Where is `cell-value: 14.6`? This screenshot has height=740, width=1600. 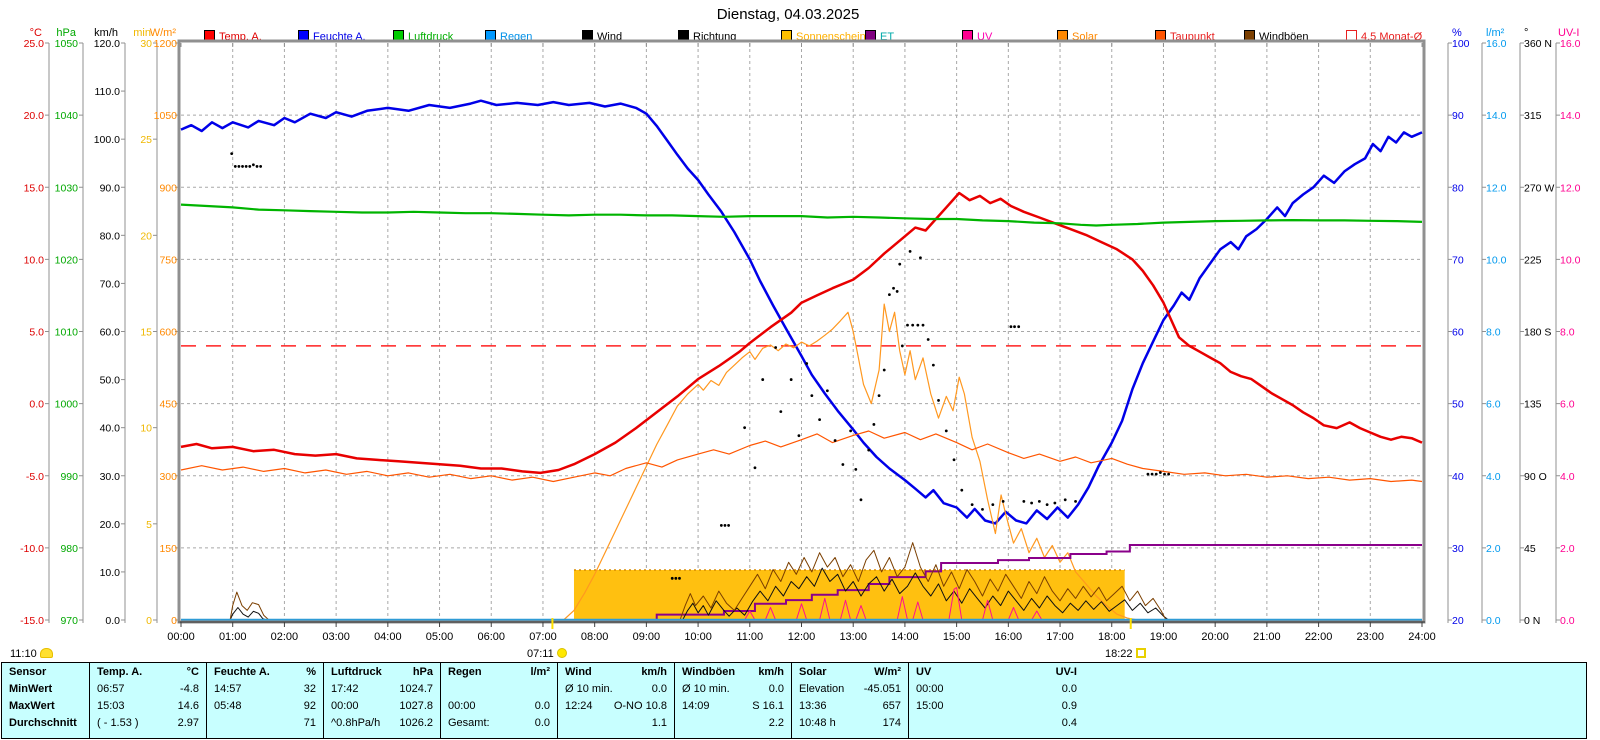
cell-value: 14.6 is located at coordinates (188, 706).